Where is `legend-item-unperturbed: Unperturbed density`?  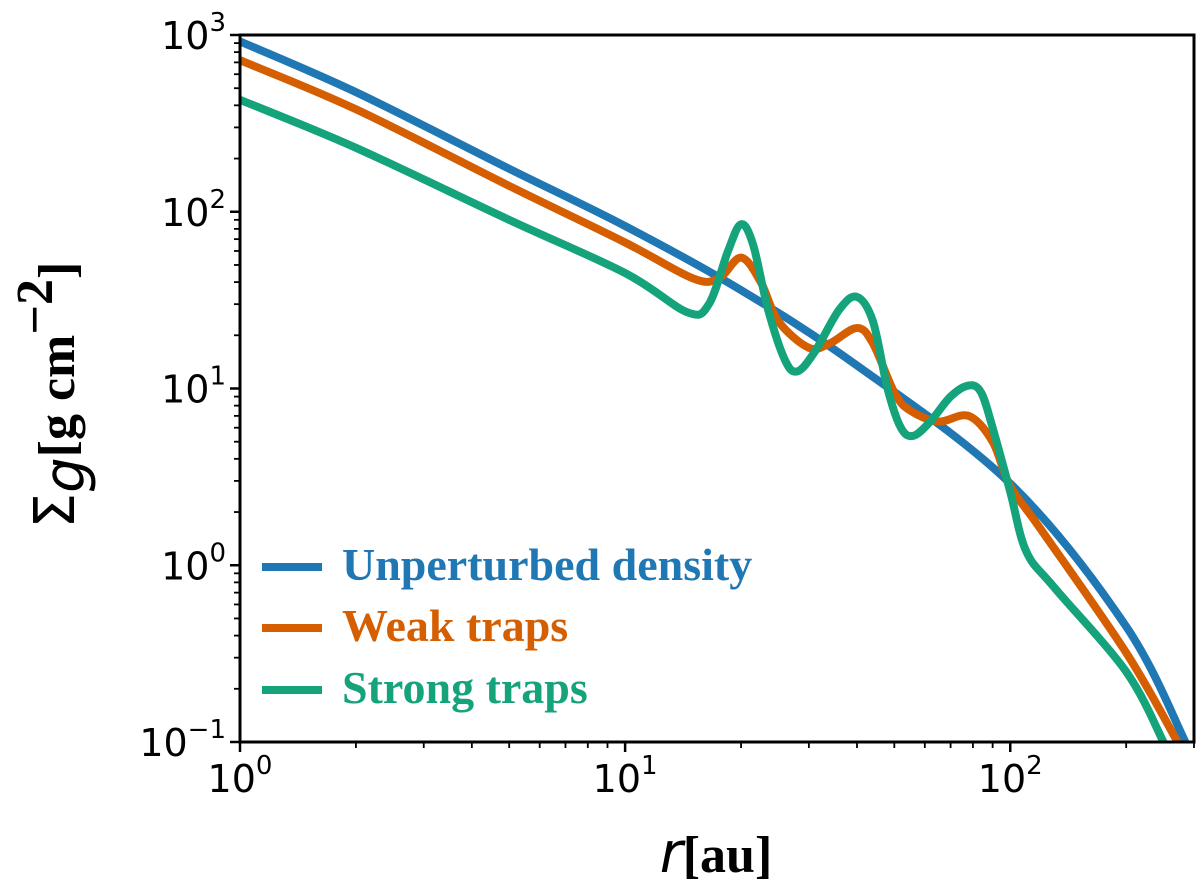 legend-item-unperturbed: Unperturbed density is located at coordinates (507, 564).